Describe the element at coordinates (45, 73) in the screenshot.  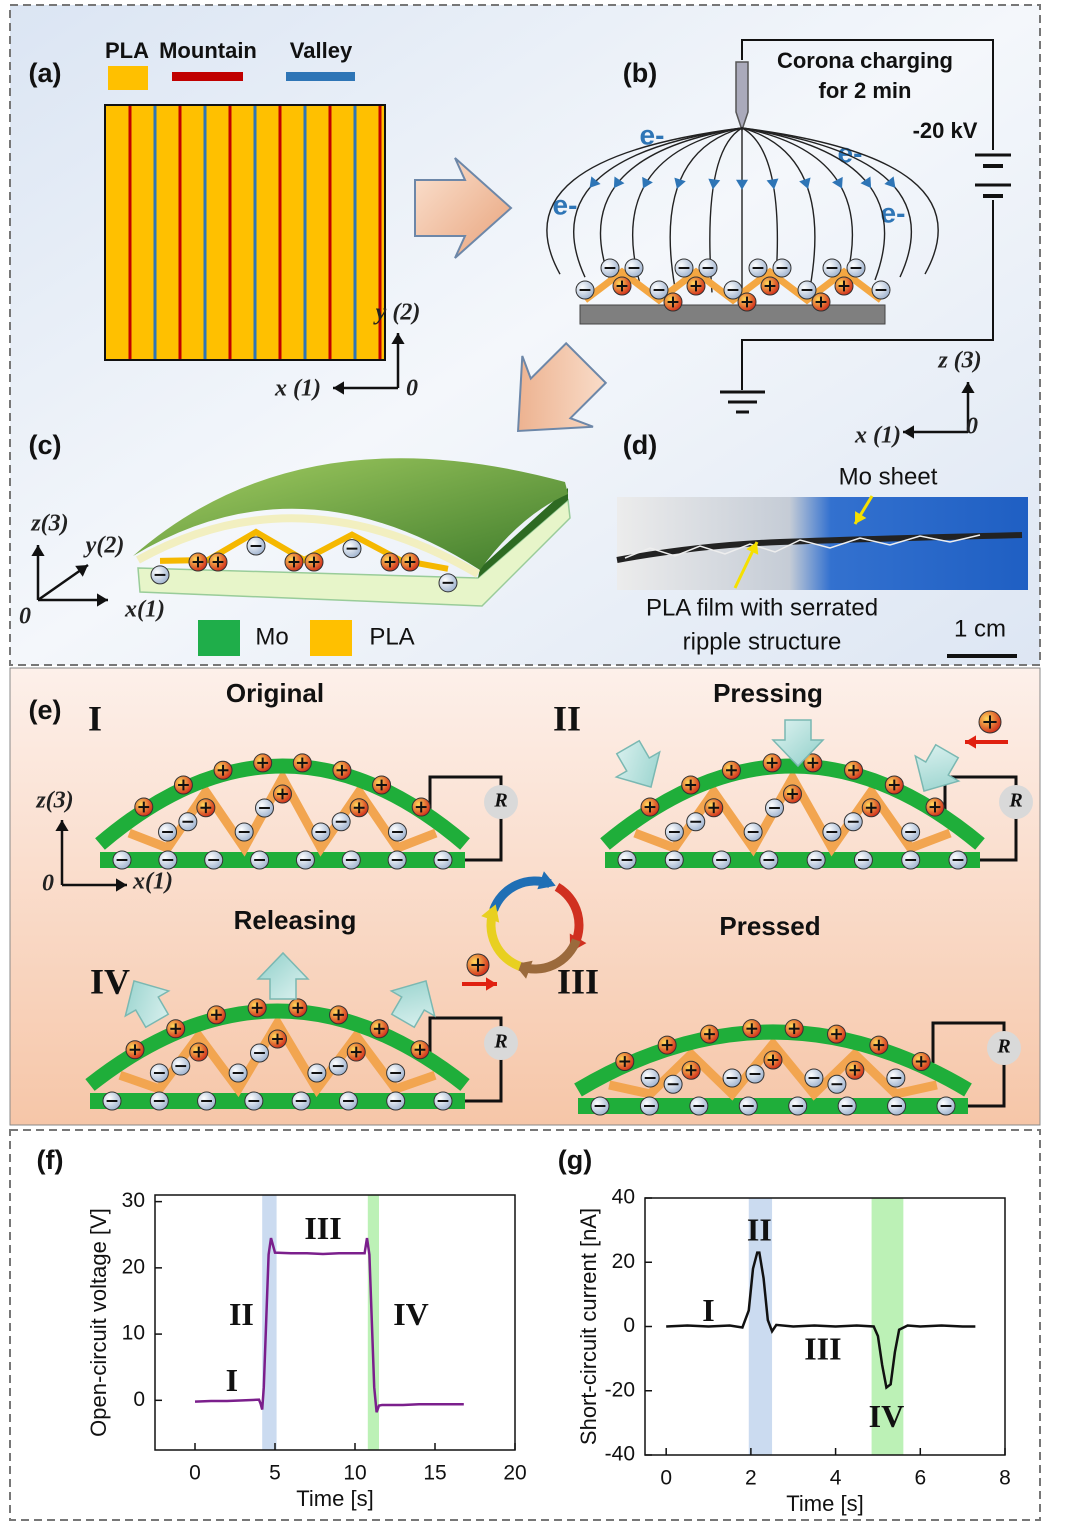
I see `label: (a)` at that location.